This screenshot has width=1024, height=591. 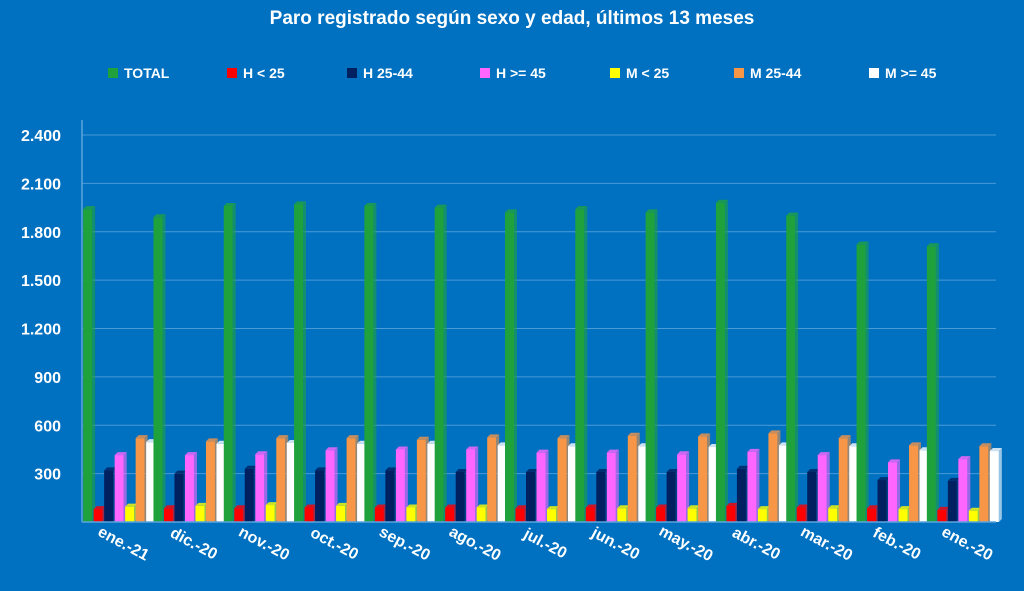 I want to click on y-tick-label: 1.800, so click(x=41, y=233).